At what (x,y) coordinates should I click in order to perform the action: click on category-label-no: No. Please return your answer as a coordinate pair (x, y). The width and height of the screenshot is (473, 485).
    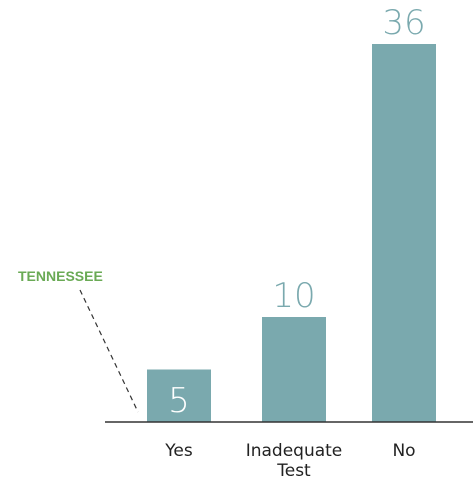
    Looking at the image, I should click on (403, 451).